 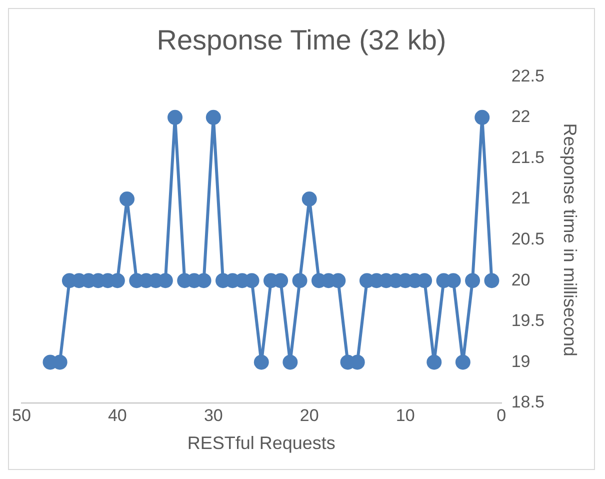 What do you see at coordinates (527, 157) in the screenshot?
I see `y-tick-label: 21.5` at bounding box center [527, 157].